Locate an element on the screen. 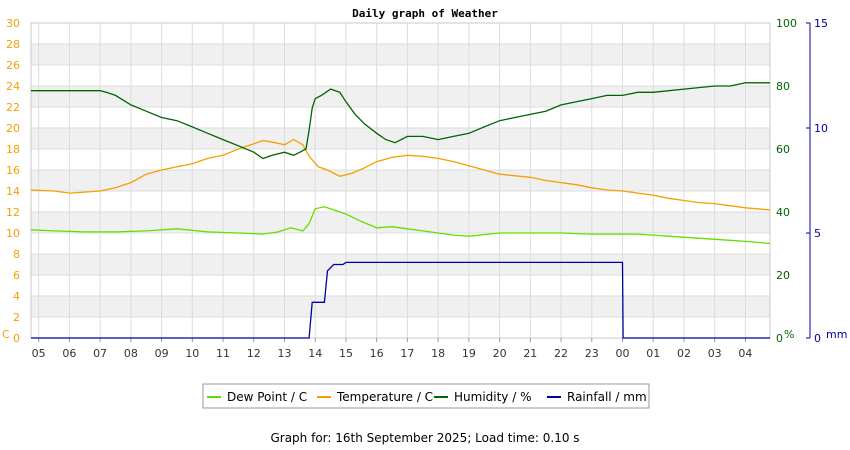 Image resolution: width=850 pixels, height=450 pixels. legend-label-dew-point: Dew Point / C is located at coordinates (267, 397).